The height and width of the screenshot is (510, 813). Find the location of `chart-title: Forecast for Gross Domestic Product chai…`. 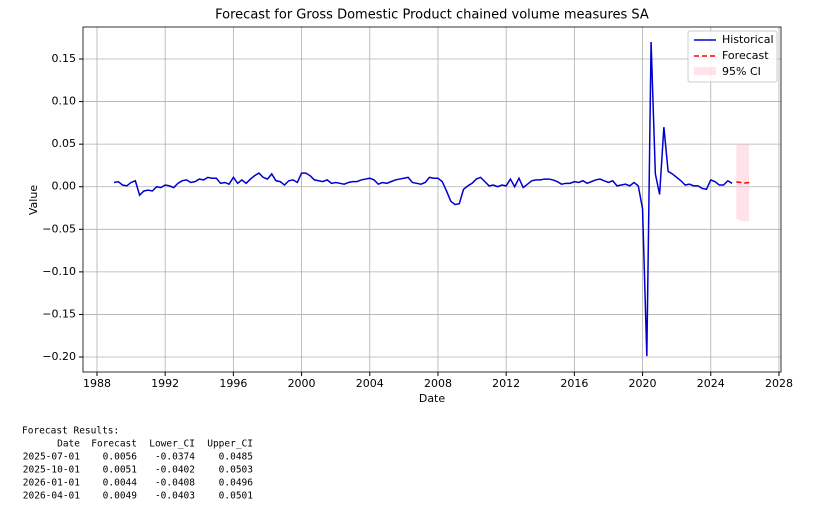

chart-title: Forecast for Gross Domestic Product chai… is located at coordinates (432, 15).